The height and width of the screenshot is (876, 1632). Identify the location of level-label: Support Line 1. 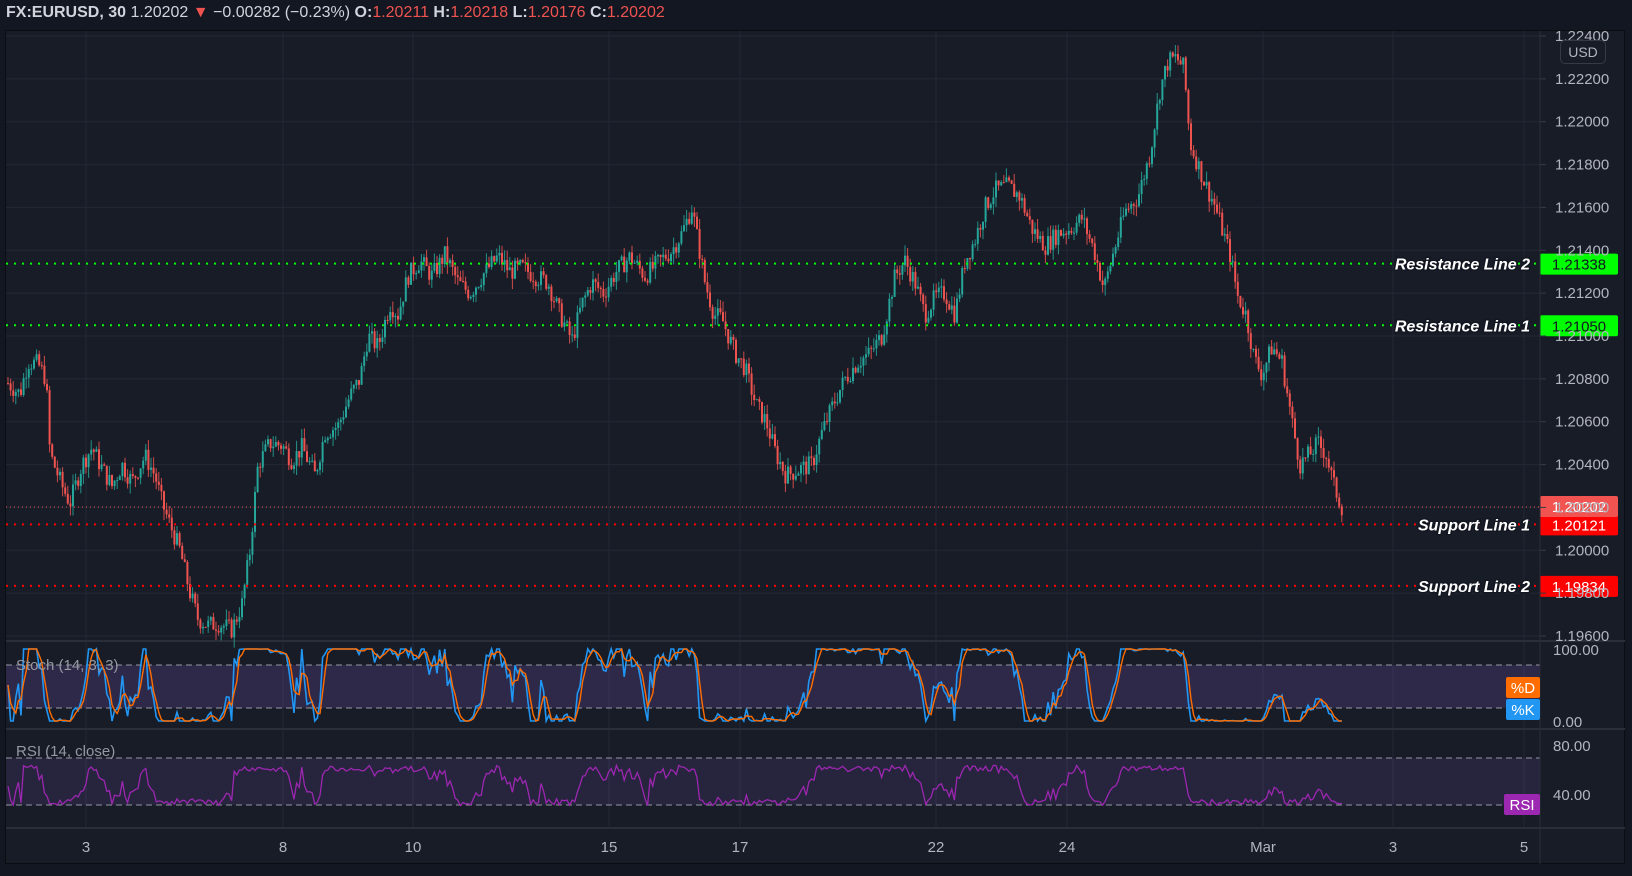
(1474, 525).